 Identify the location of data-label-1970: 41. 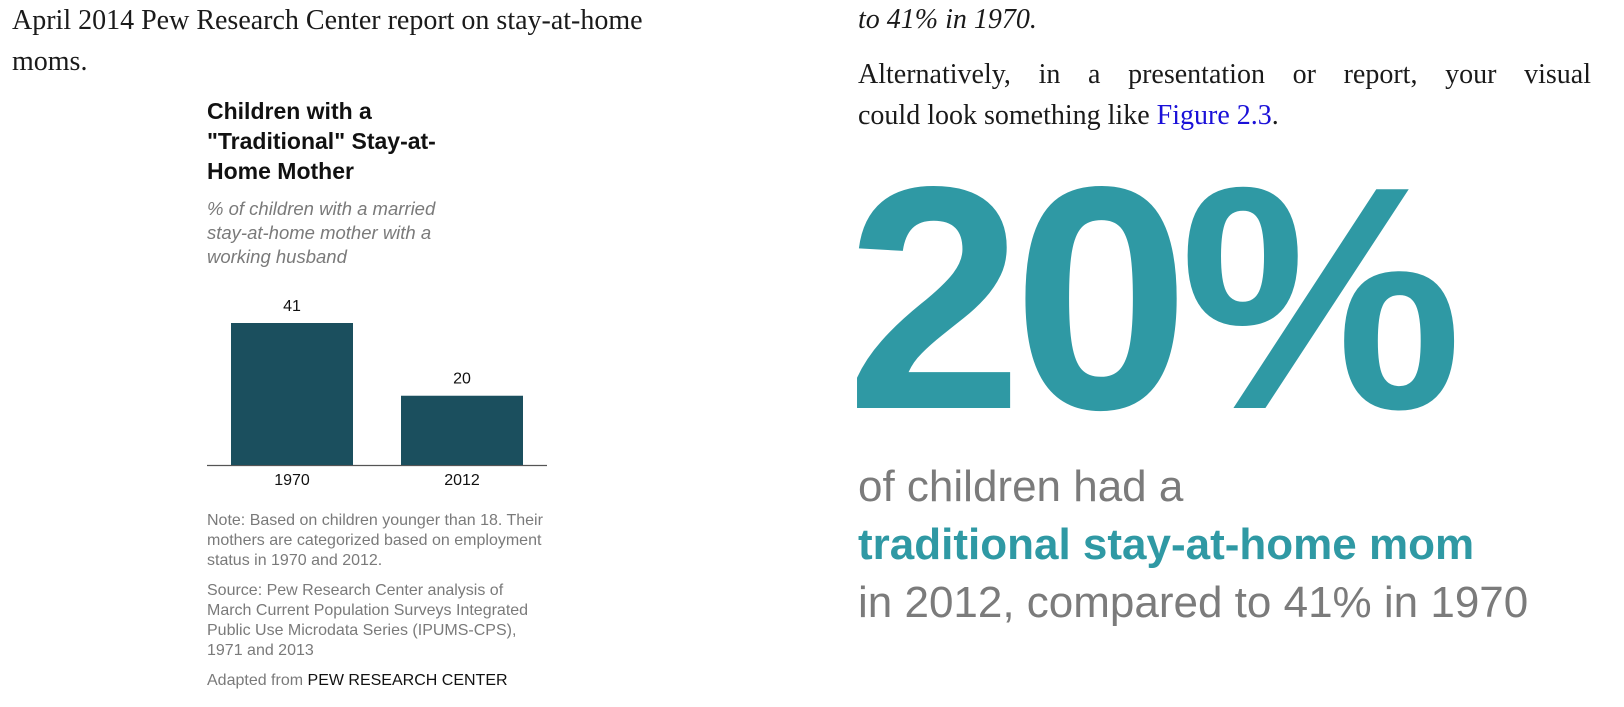
(292, 306).